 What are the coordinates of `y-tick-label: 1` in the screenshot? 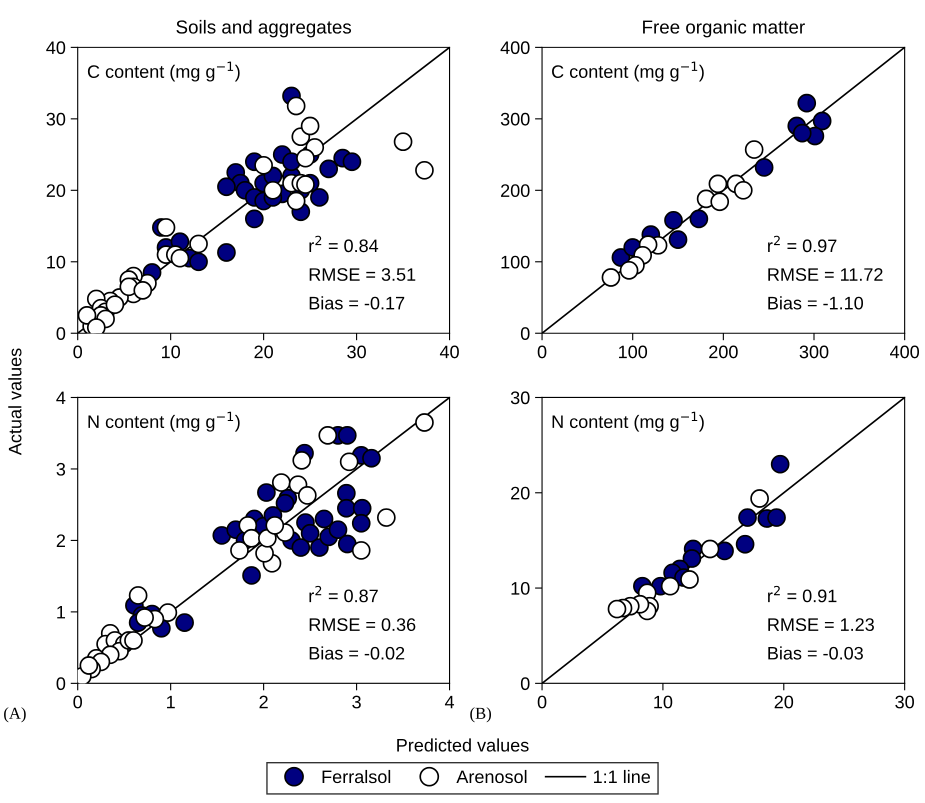 It's located at (61, 612).